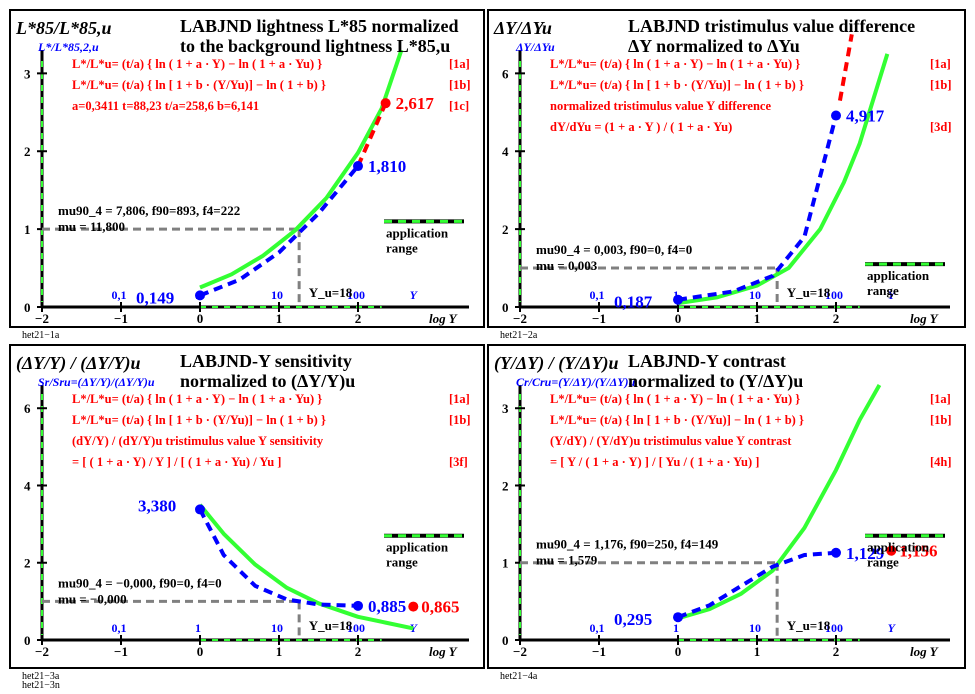 The image size is (975, 694). I want to click on y-axis-label: L*/L*85,2,u, so click(68, 47).